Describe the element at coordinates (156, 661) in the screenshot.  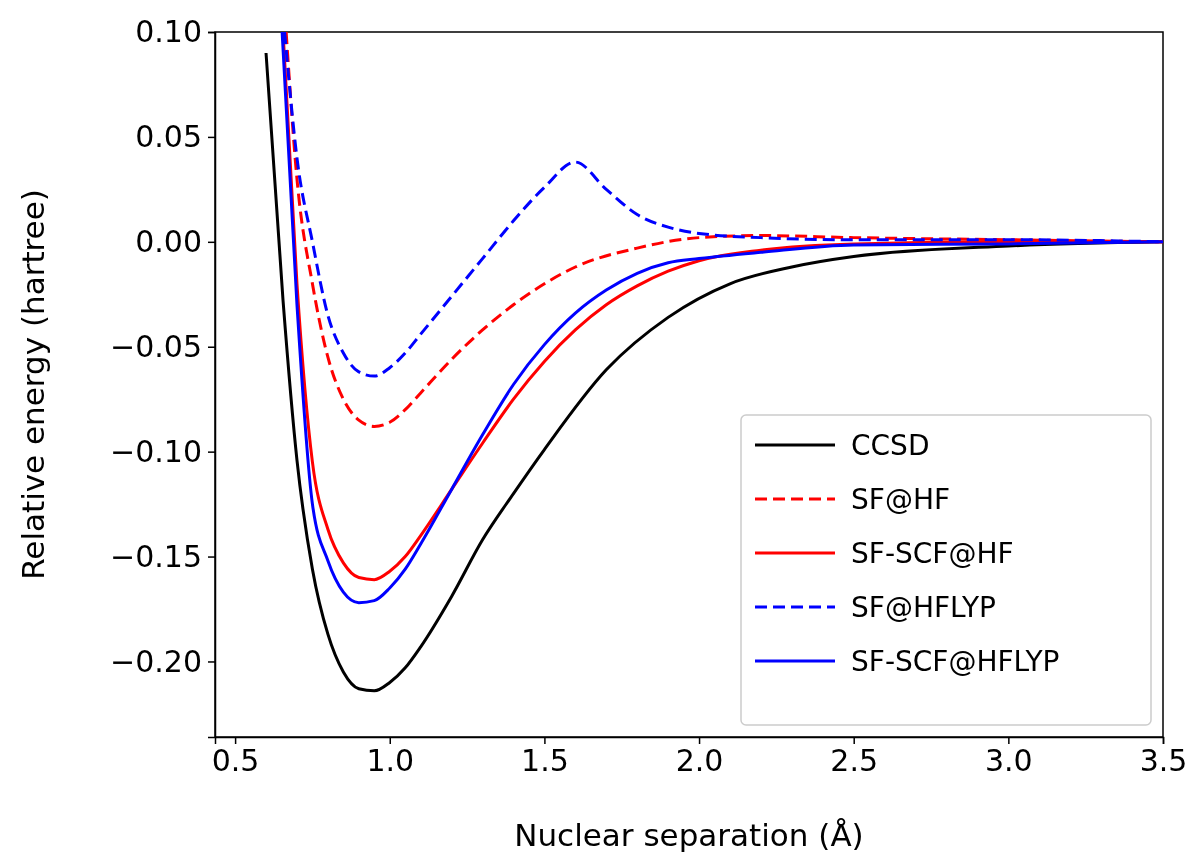
I see `y-tick-label: −0.20` at that location.